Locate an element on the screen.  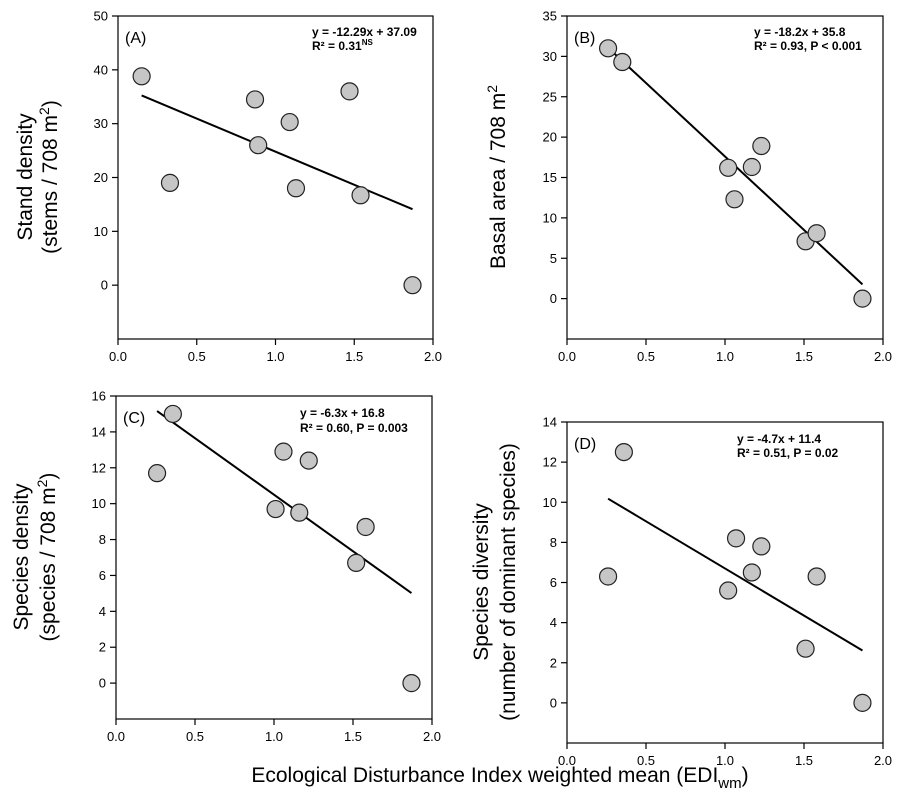
r-squared-text: R² = 0.51, P = 0.02 is located at coordinates (788, 453).